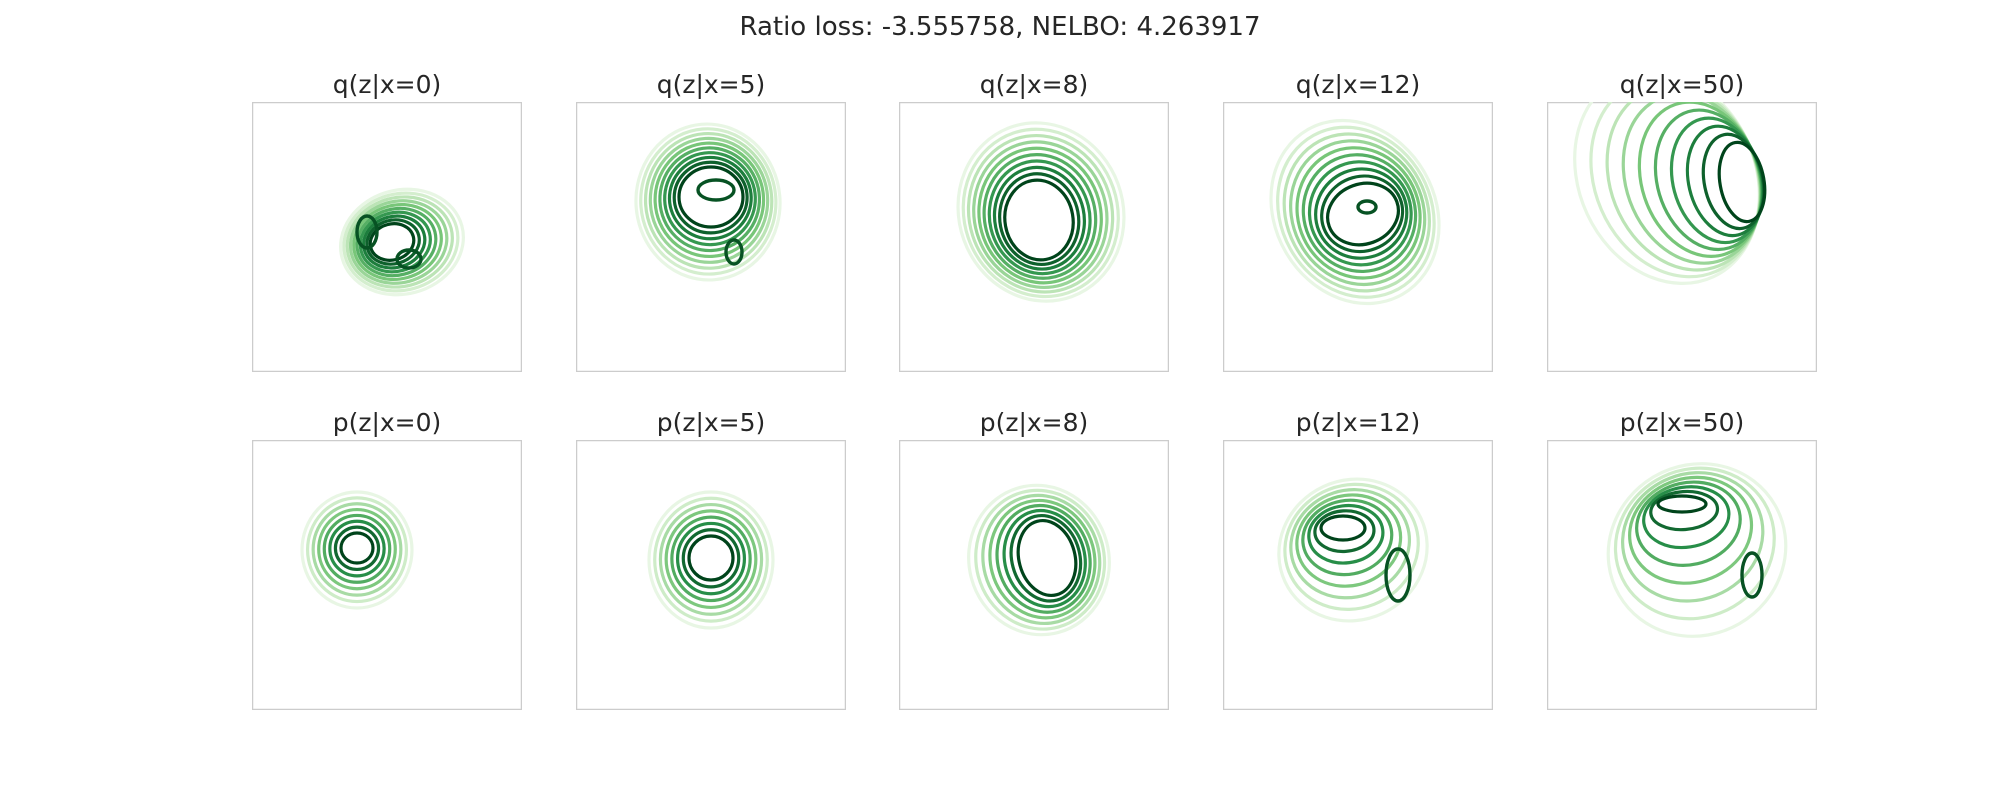  I want to click on panel-title: q(z|x=5), so click(711, 84).